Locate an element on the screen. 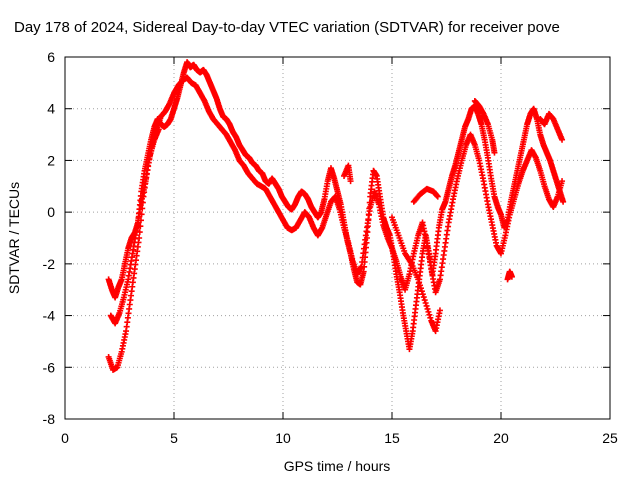  y-tick-label: -8 is located at coordinates (49, 419).